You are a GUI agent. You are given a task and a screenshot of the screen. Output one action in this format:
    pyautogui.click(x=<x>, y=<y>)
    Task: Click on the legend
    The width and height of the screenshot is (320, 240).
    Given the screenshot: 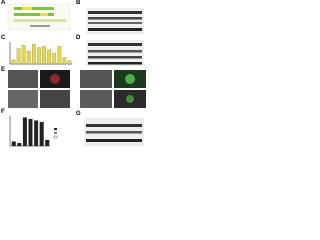 What is the action you would take?
    pyautogui.click(x=55, y=133)
    